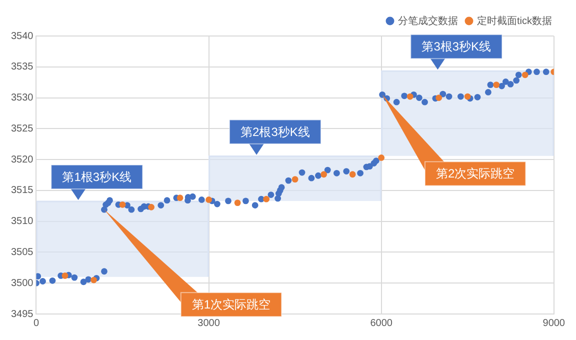 Image resolution: width=576 pixels, height=340 pixels. What do you see at coordinates (554, 323) in the screenshot?
I see `x-tick-label: 9000` at bounding box center [554, 323].